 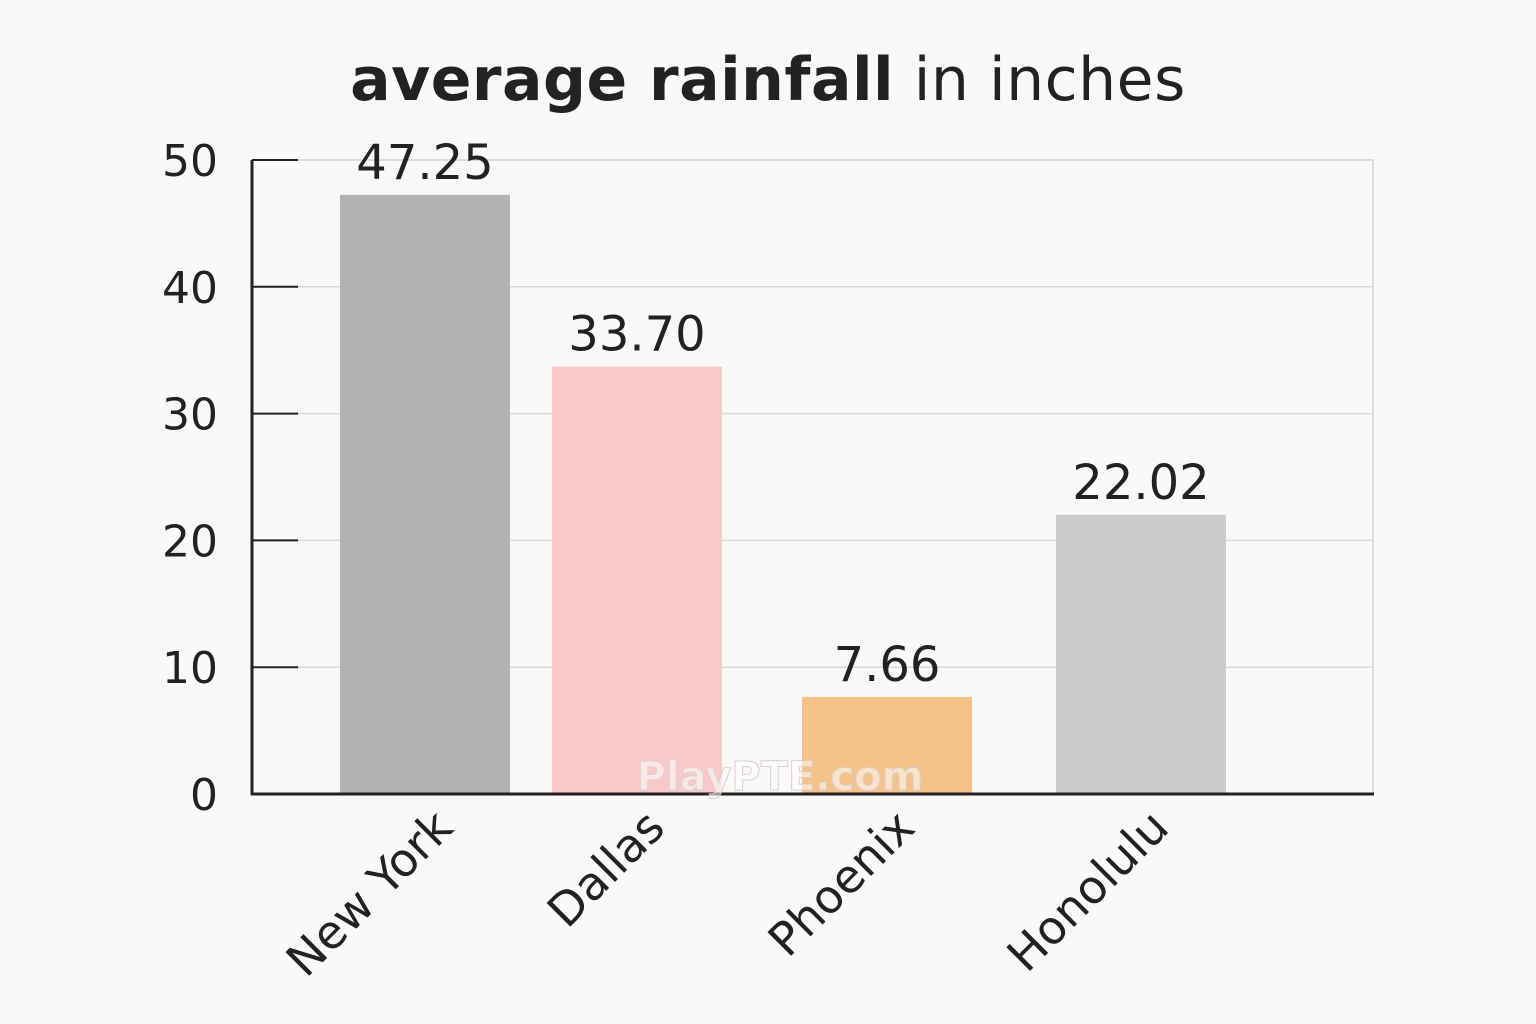 What do you see at coordinates (606, 869) in the screenshot?
I see `x-tick-label-dallas: Dallas` at bounding box center [606, 869].